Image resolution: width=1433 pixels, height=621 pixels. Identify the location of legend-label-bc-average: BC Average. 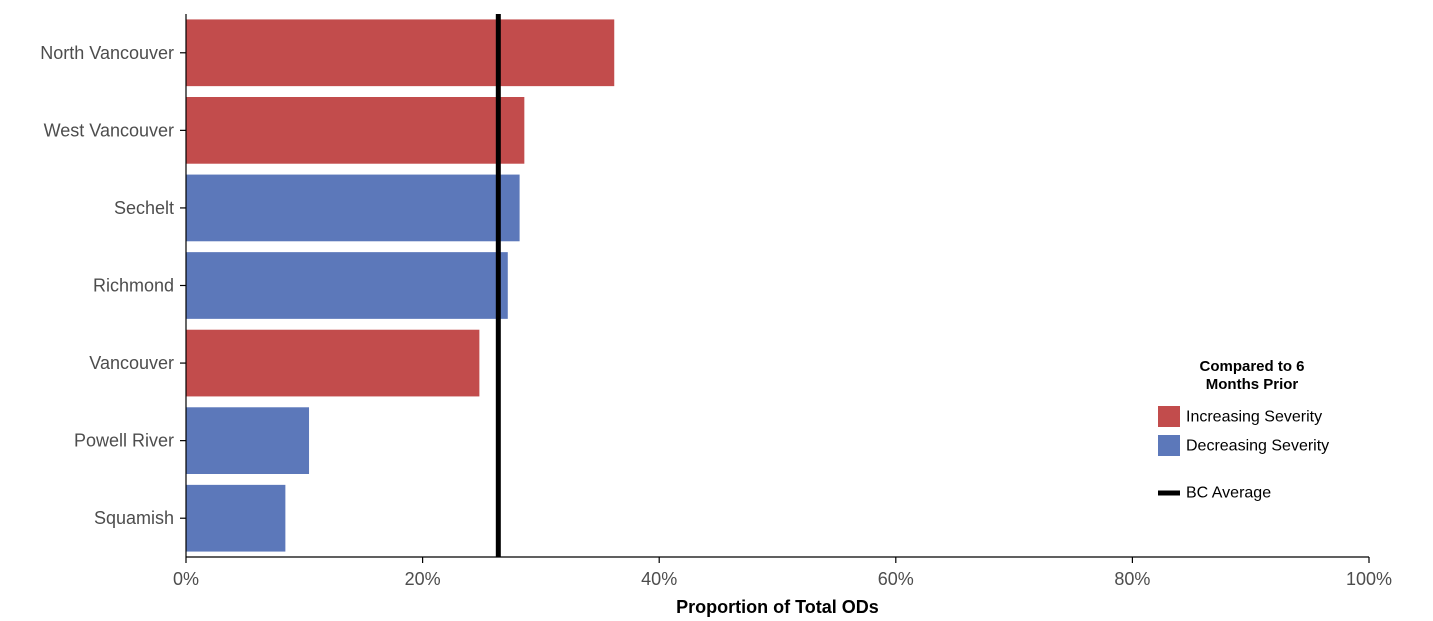
(1228, 493).